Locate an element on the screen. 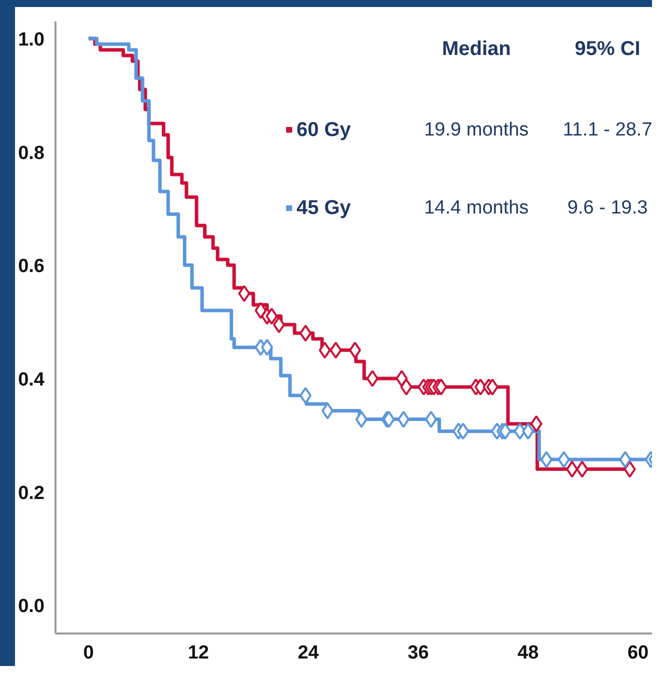 This screenshot has width=667, height=673. y-tick-label: 0.4 is located at coordinates (31, 380).